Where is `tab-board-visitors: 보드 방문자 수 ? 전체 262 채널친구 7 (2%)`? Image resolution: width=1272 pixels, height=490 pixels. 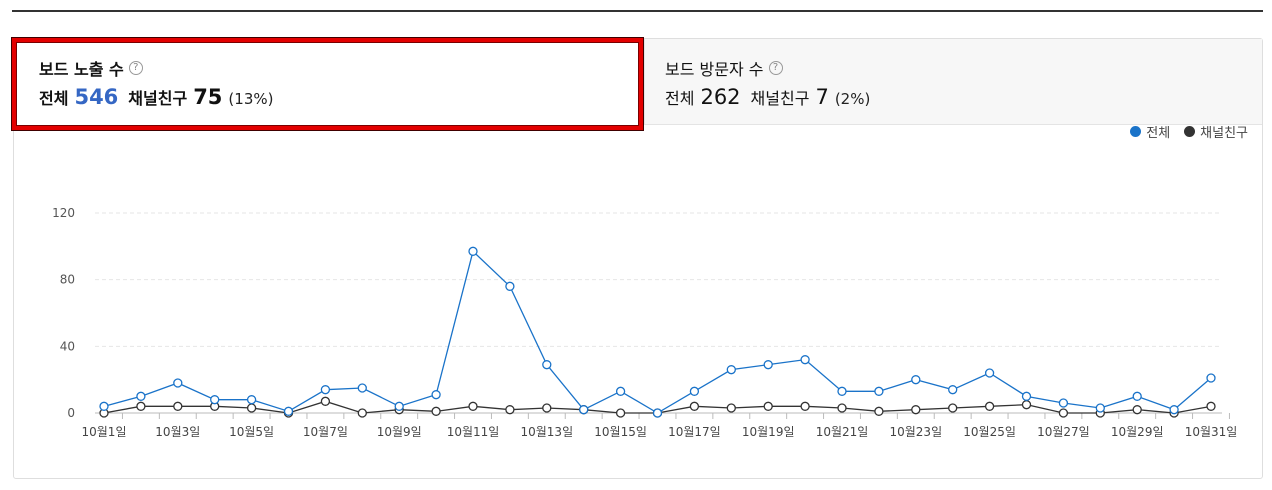 tab-board-visitors: 보드 방문자 수 ? 전체 262 채널친구 7 (2%) is located at coordinates (953, 82).